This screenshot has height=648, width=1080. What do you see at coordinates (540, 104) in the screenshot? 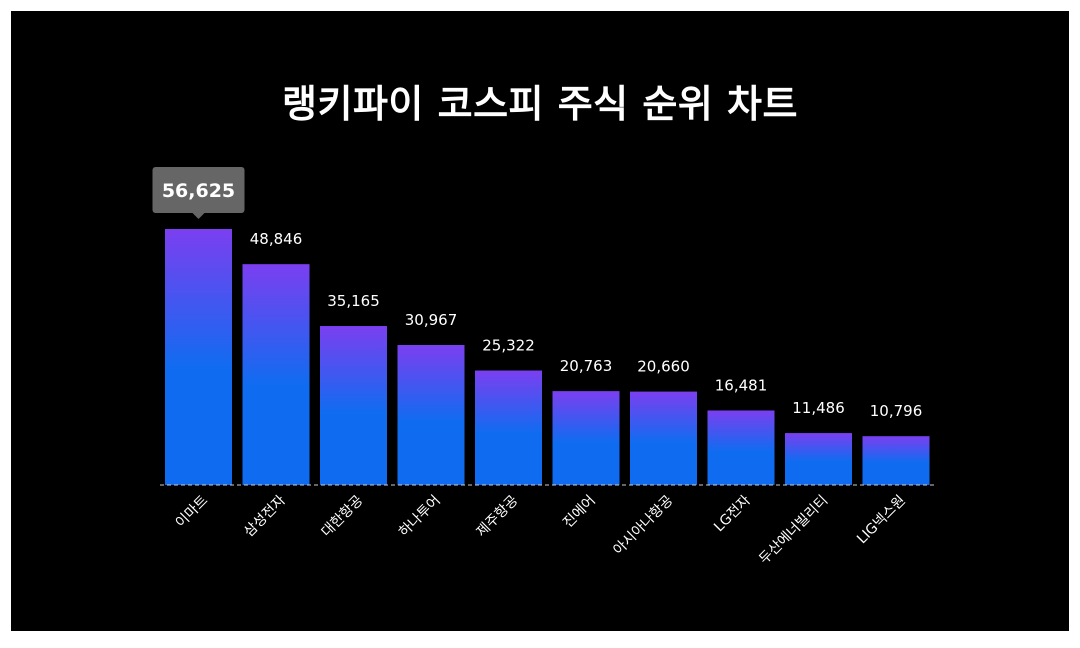
I see `chart-title: 랭키파이 코스피 주식 순위 차트` at bounding box center [540, 104].